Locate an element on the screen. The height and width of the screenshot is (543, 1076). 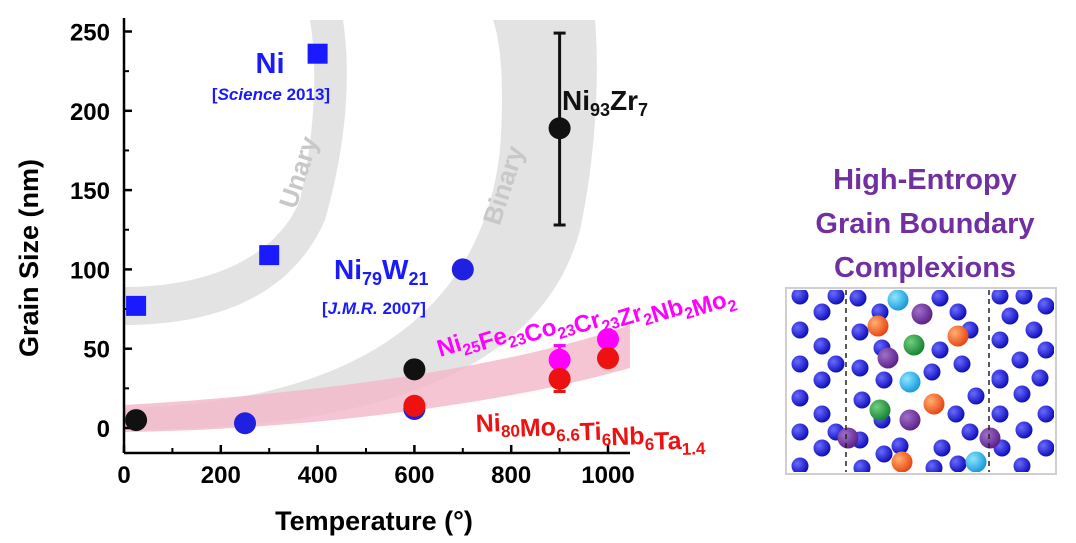
y-axis-ticks: 0 50 100 150 200 250 is located at coordinates (101, 231).